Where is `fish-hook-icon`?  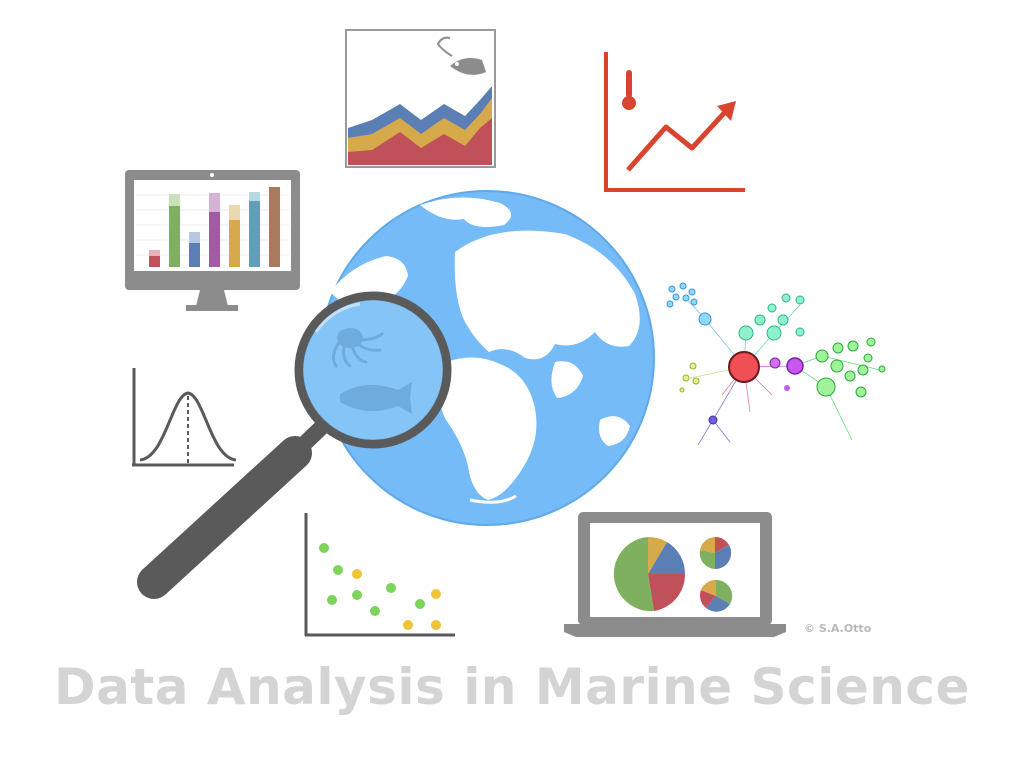 fish-hook-icon is located at coordinates (461, 55).